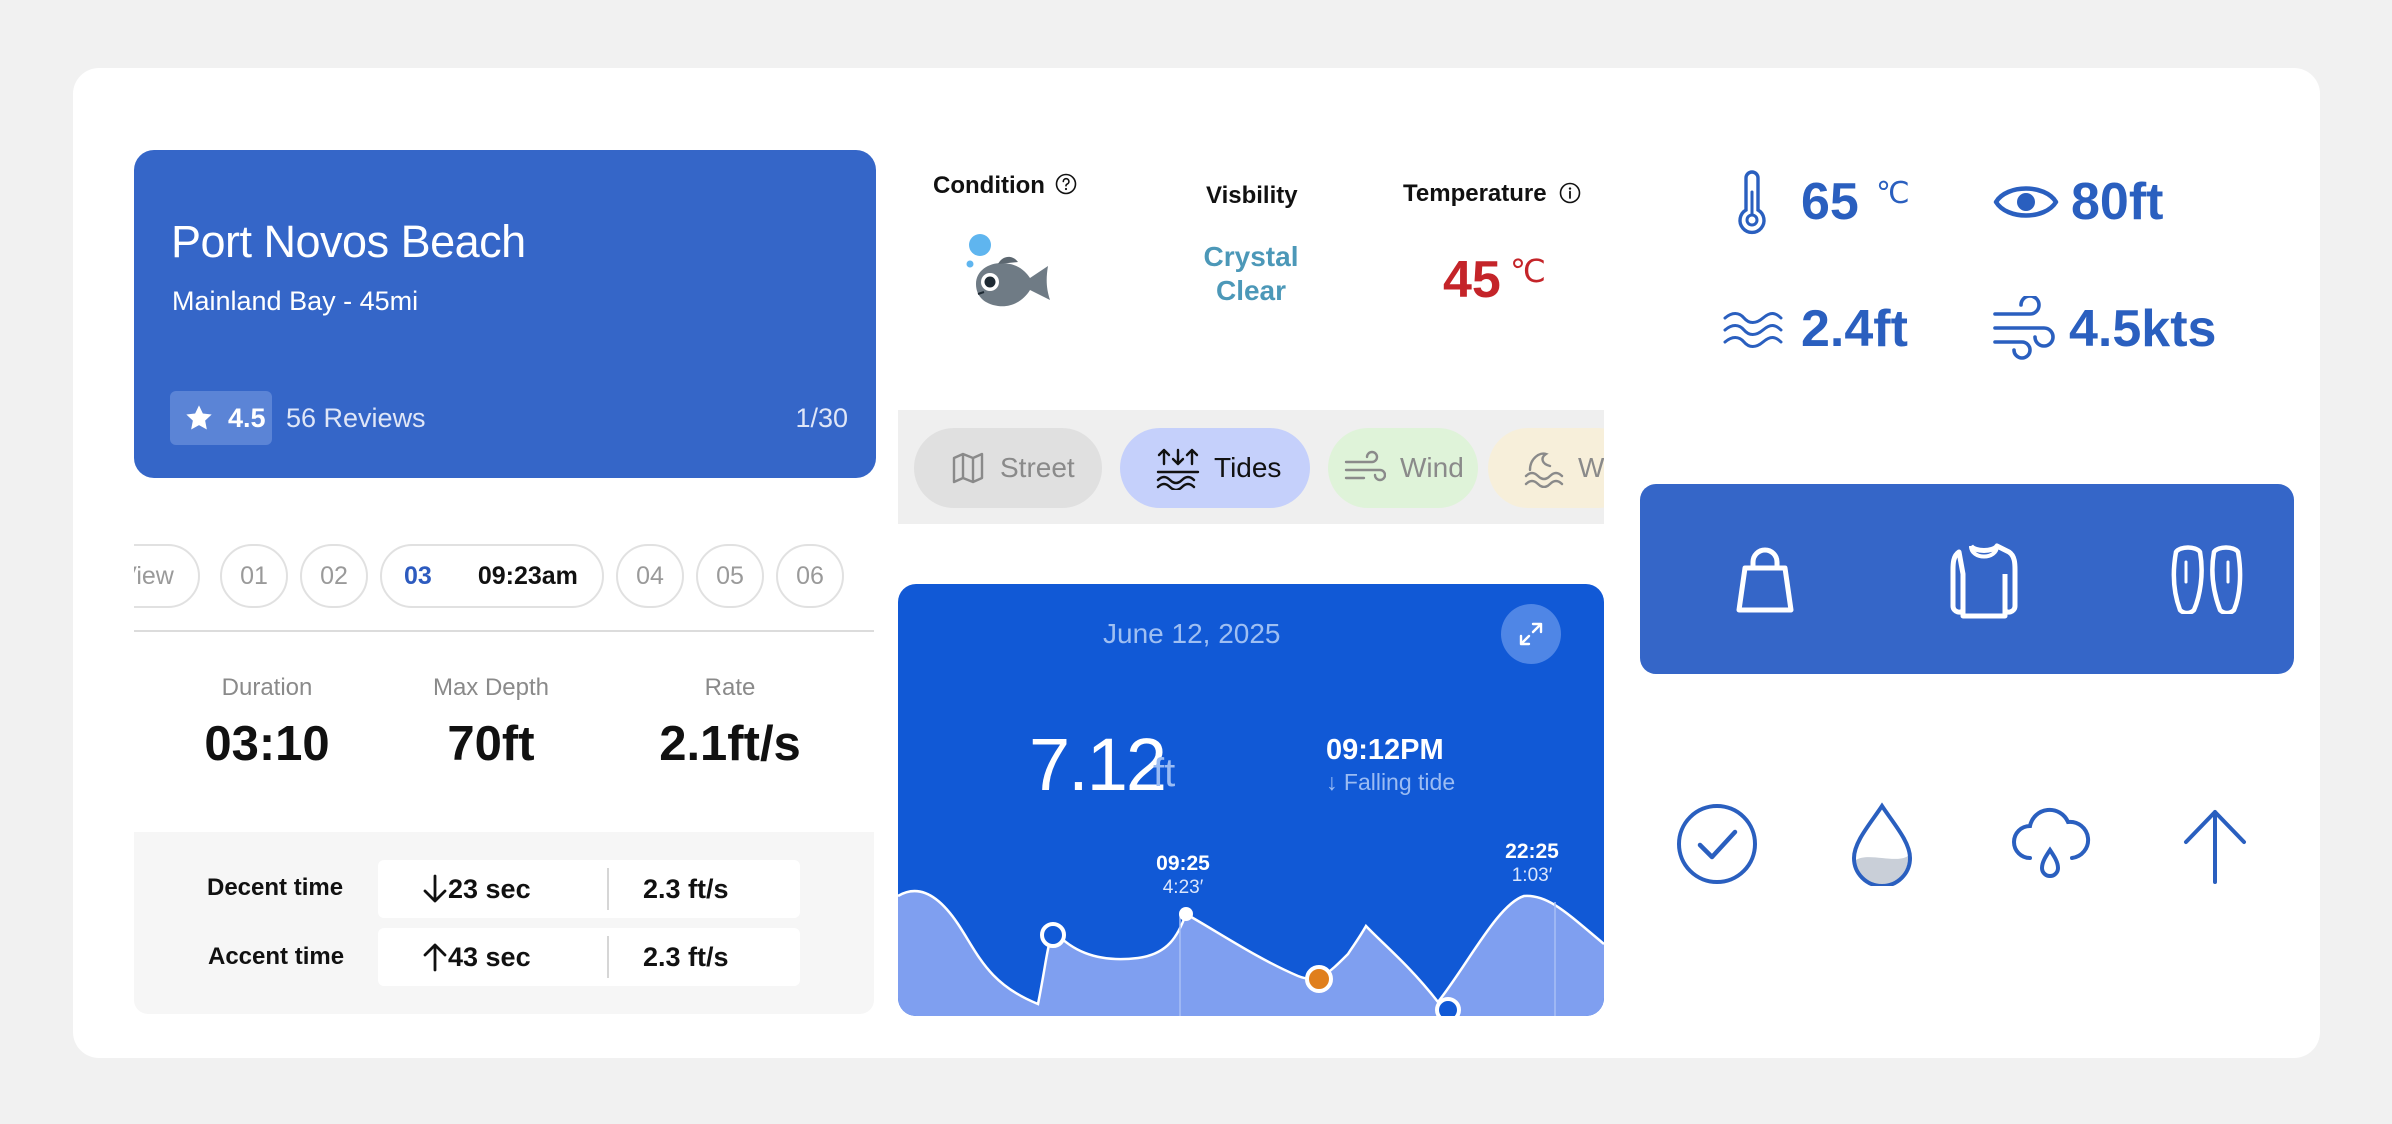 This screenshot has width=2392, height=1124. Describe the element at coordinates (1248, 467) in the screenshot. I see `tab-label: Tides` at that location.